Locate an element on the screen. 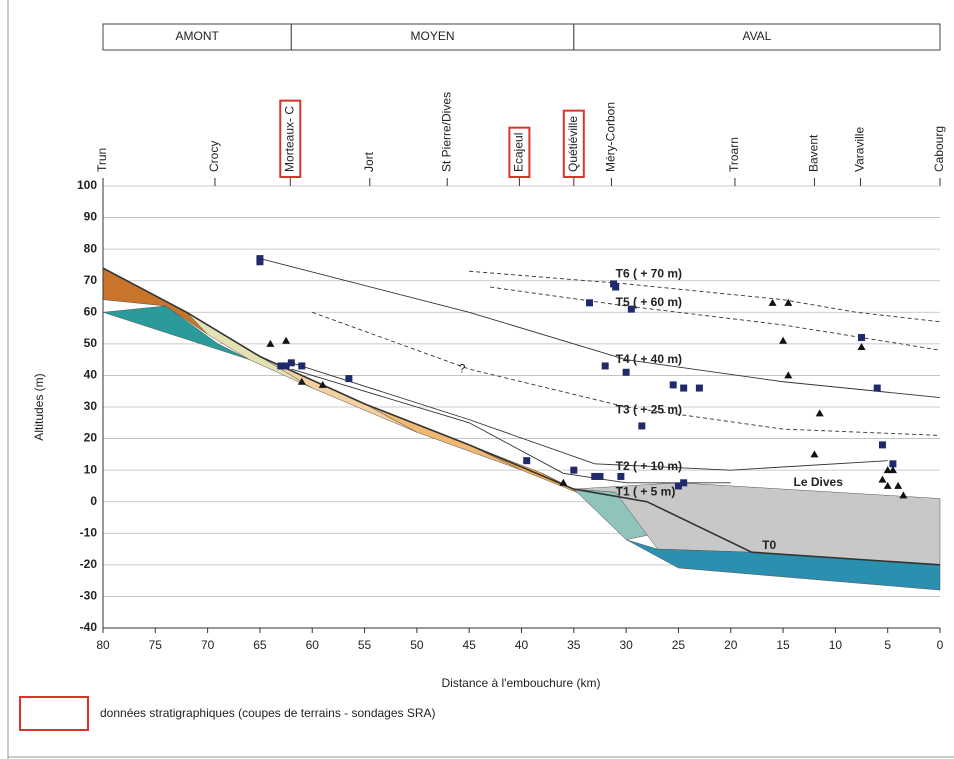 The image size is (954, 759). town-label: Méry-Corbon is located at coordinates (611, 137).